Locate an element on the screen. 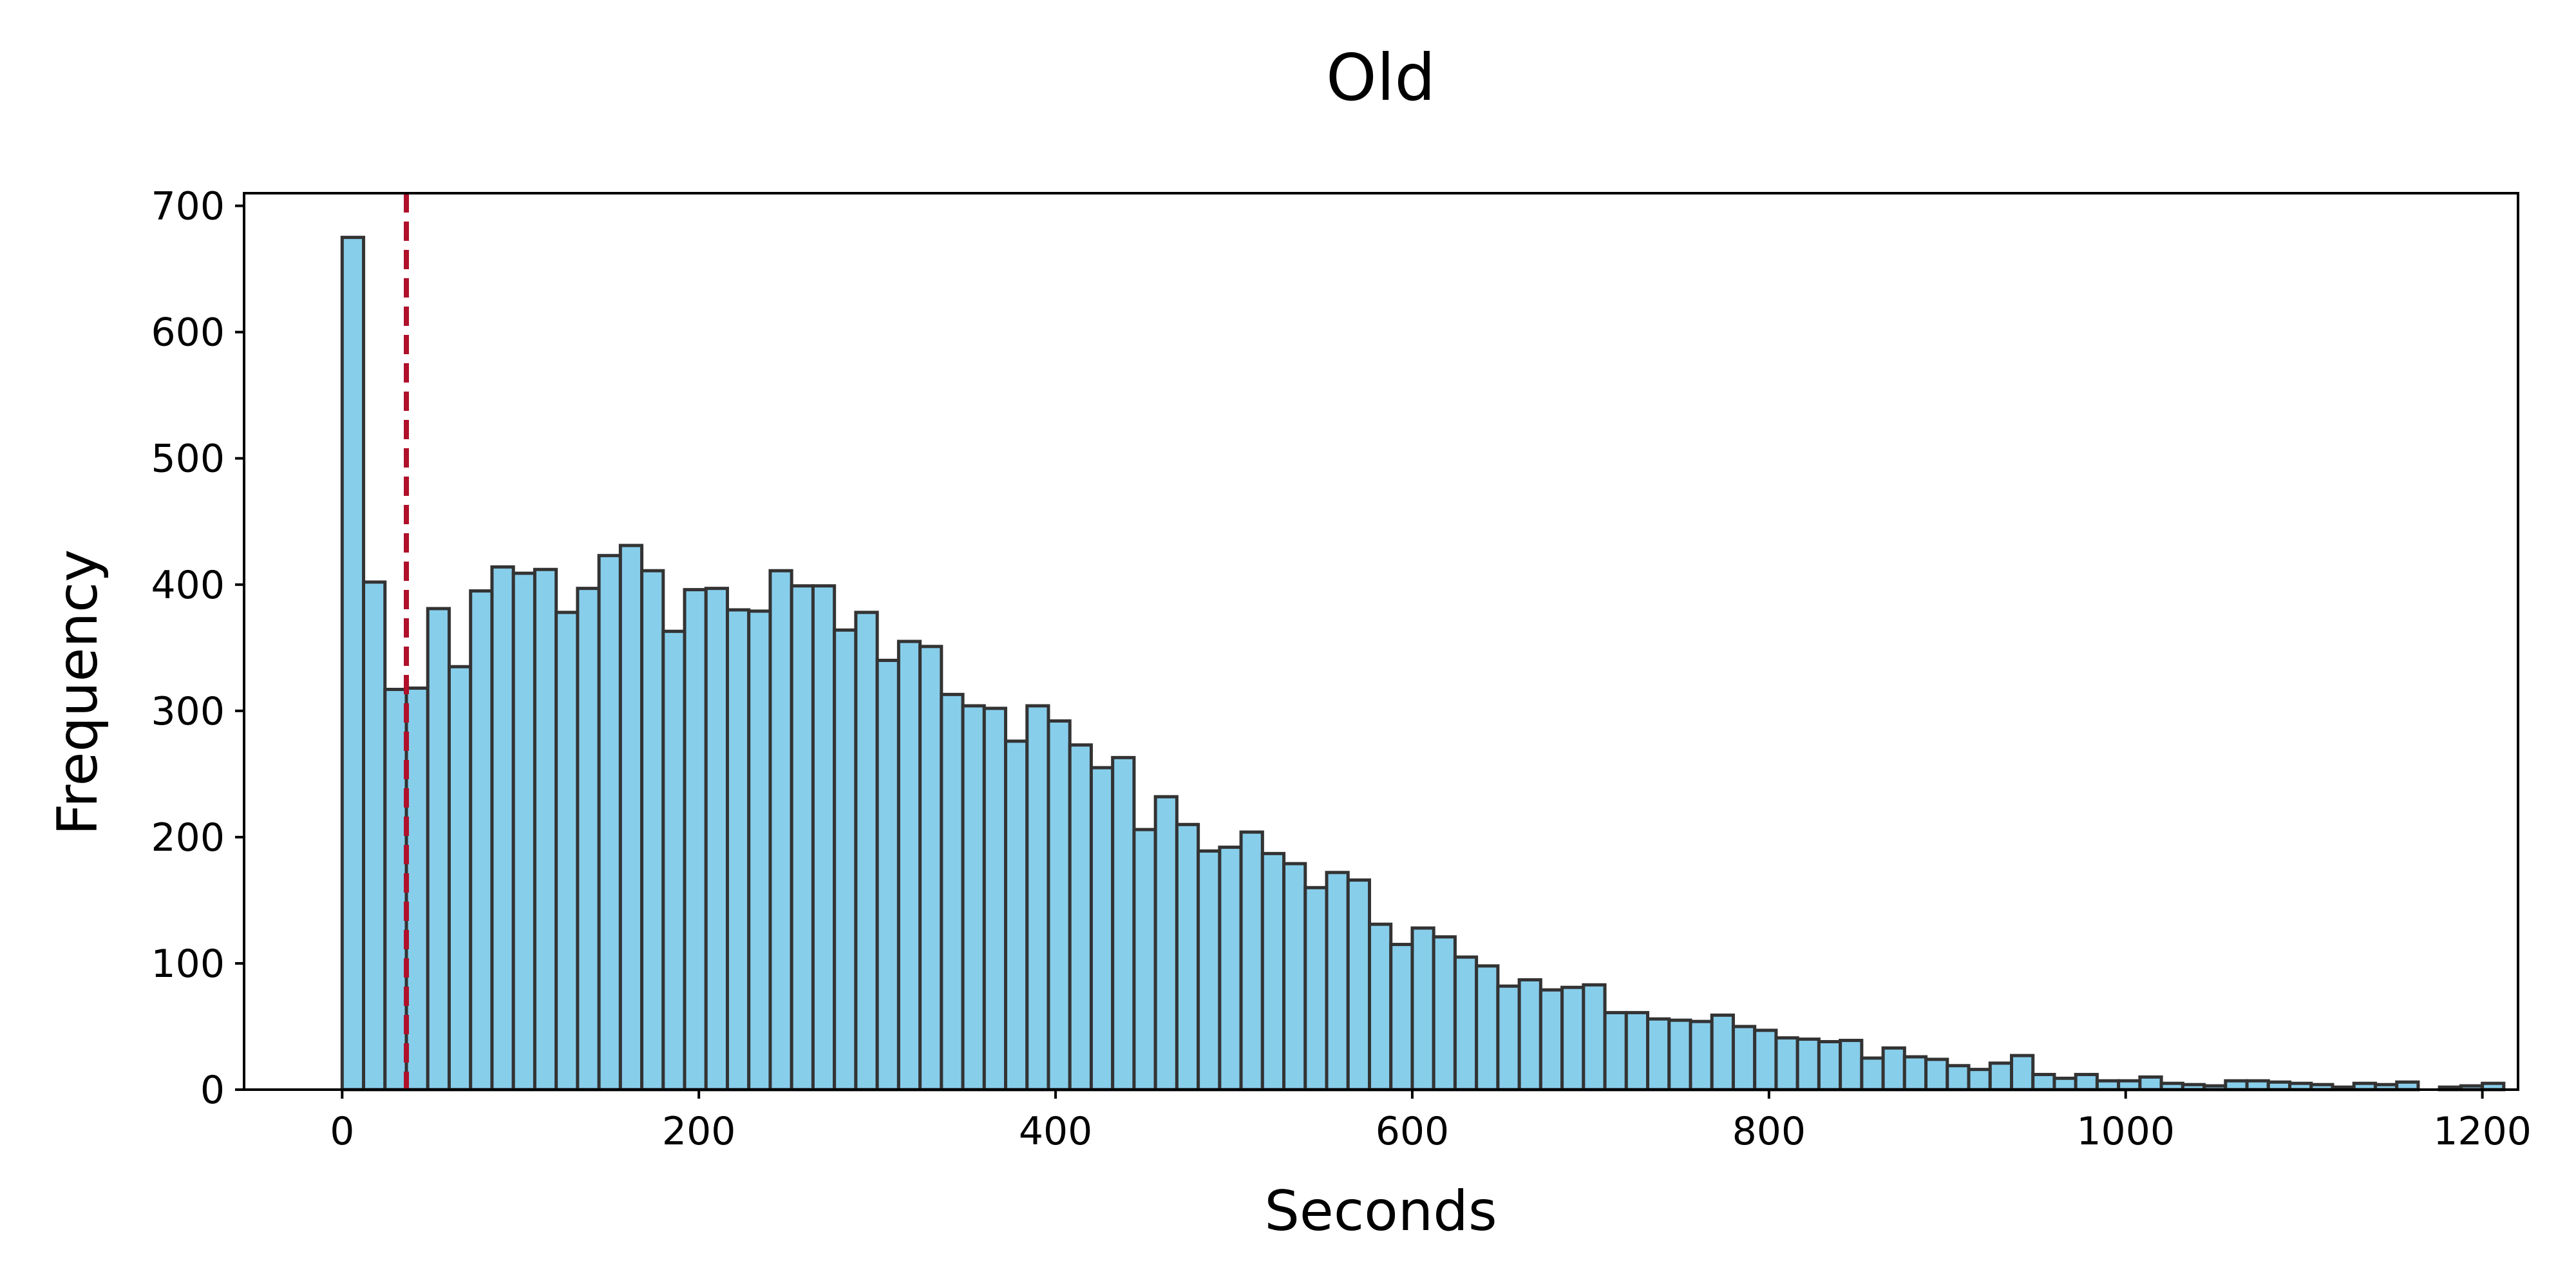  x-tick-label: 0 is located at coordinates (342, 1131).